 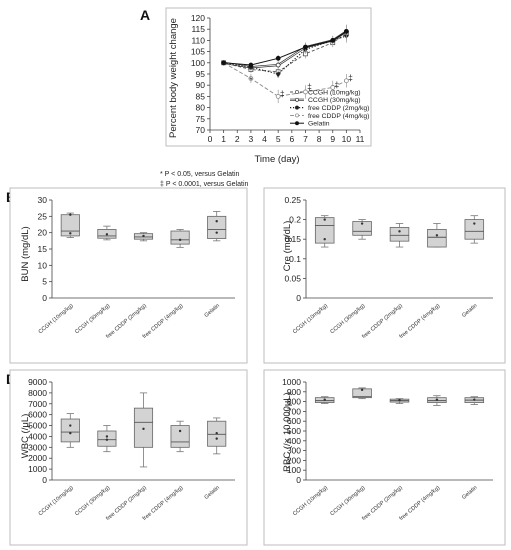 I want to click on panel-e-y-tick-label: 200, so click(x=294, y=460).